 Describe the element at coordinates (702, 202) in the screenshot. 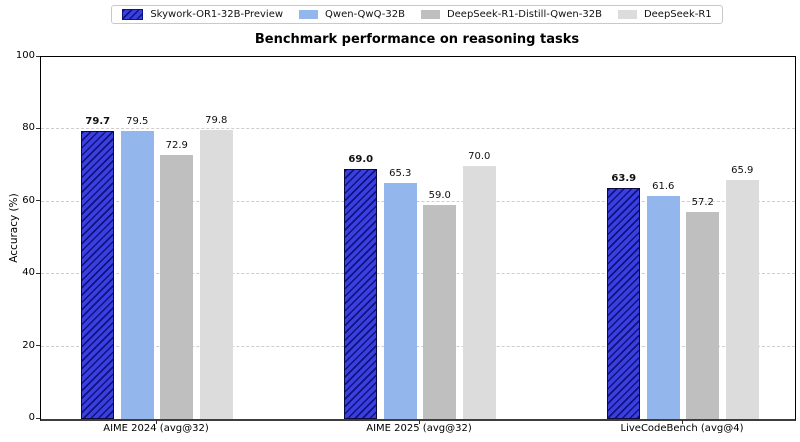

I see `bar-value-label: 57.2` at that location.